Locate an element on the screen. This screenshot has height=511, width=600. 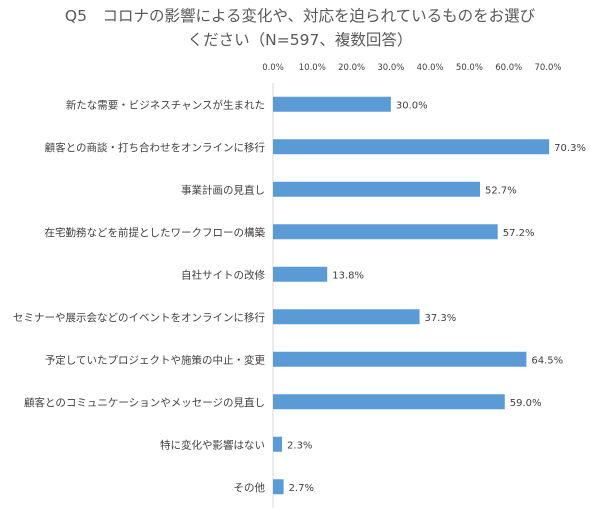
category-label: 新たな需要・ビジネスチャンスが生まれた is located at coordinates (165, 104).